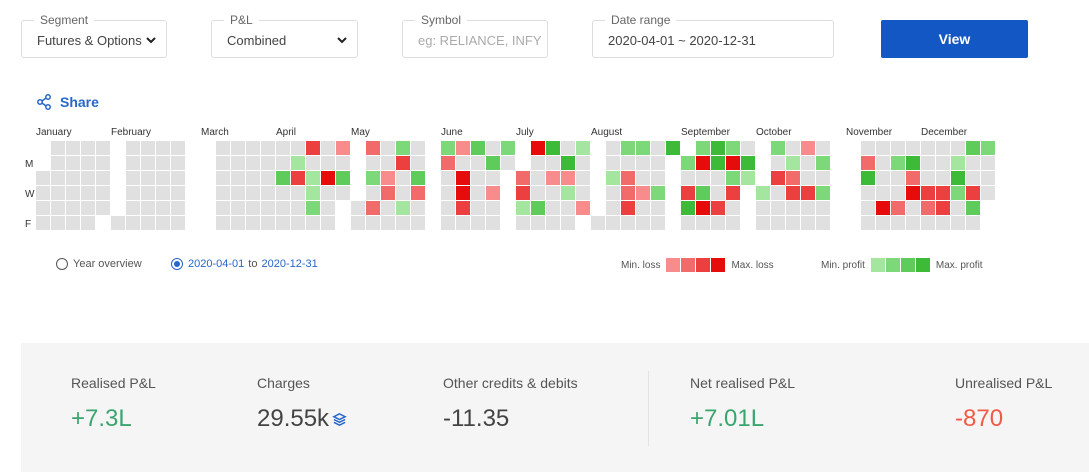 The image size is (1089, 472). What do you see at coordinates (339, 419) in the screenshot?
I see `layers-icon` at bounding box center [339, 419].